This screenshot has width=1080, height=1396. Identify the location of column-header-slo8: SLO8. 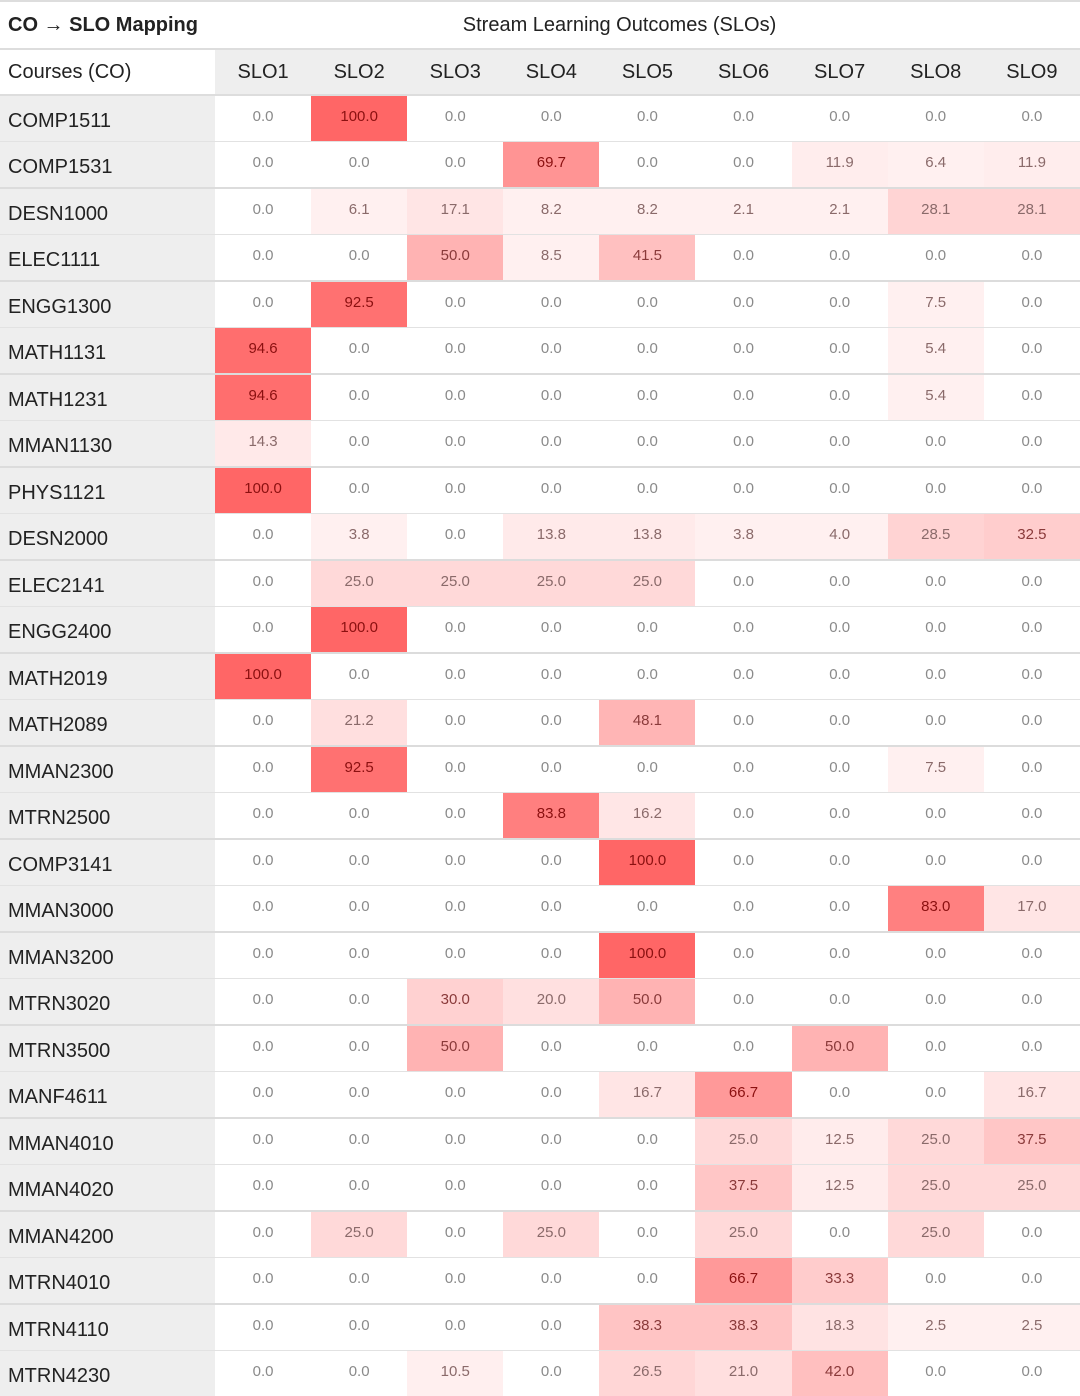
(936, 71).